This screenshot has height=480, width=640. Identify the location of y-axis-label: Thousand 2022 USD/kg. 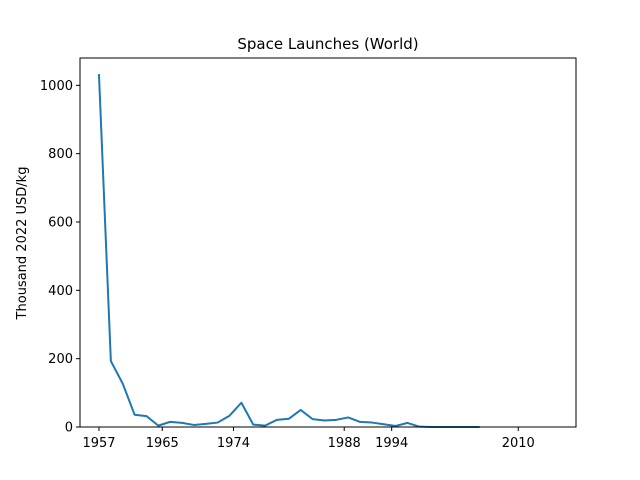
(22, 244).